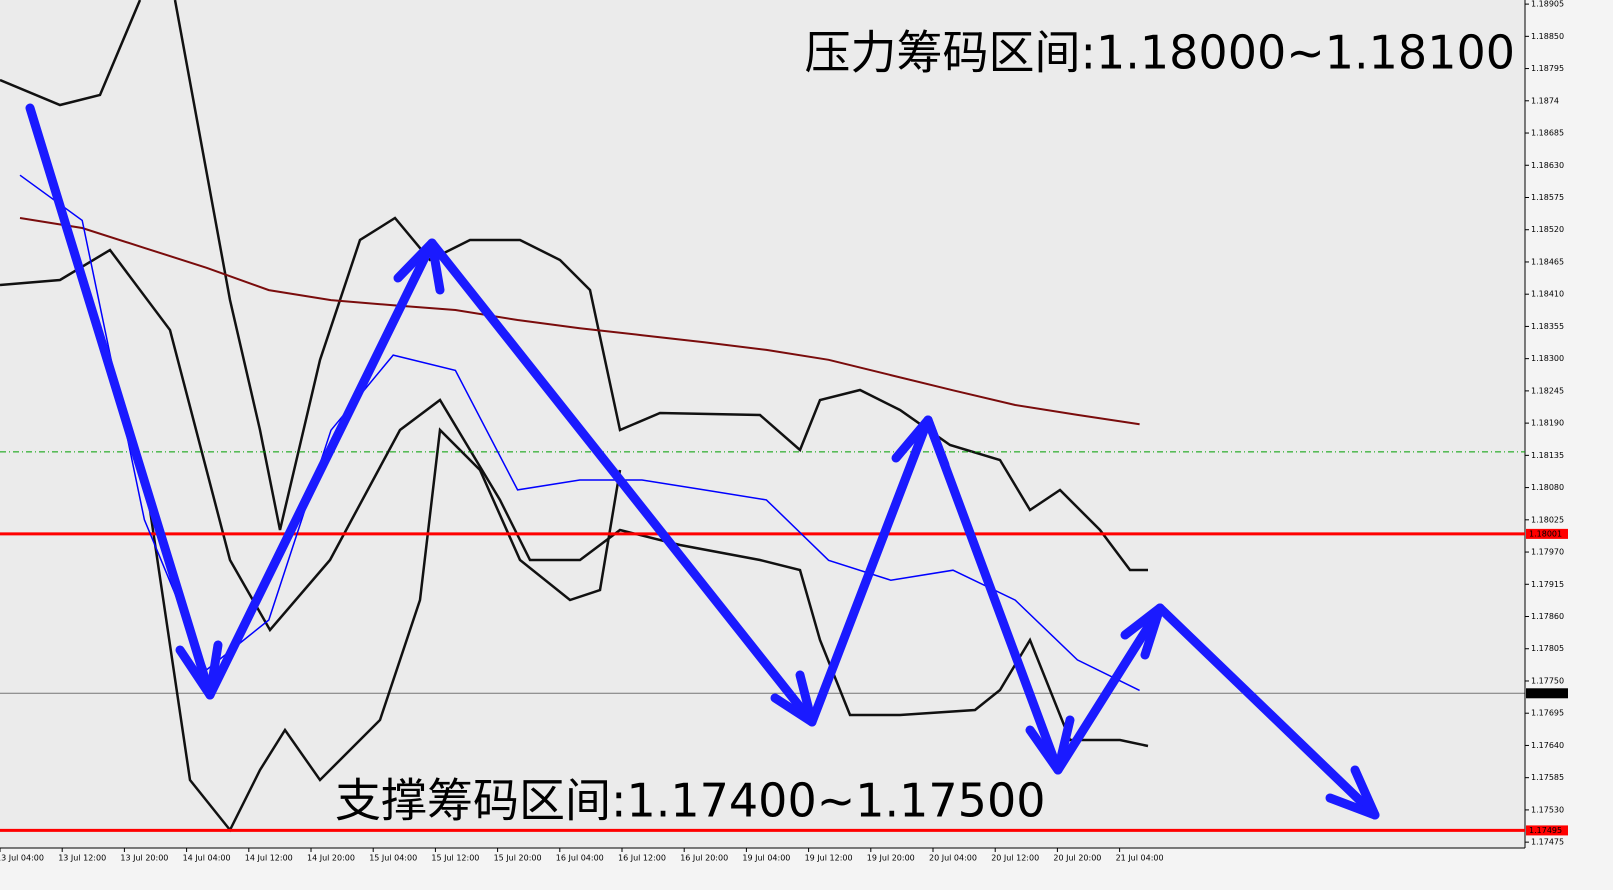 This screenshot has width=1613, height=890. I want to click on y-tick-label: 1.18025, so click(1547, 519).